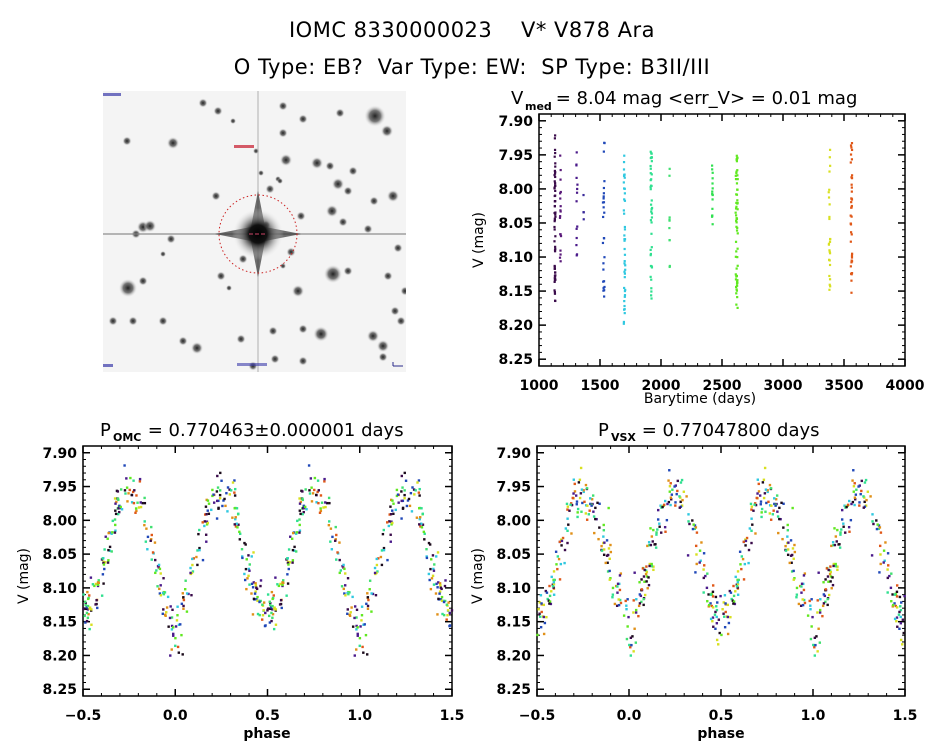 Image resolution: width=944 pixels, height=747 pixels. What do you see at coordinates (258, 234) in the screenshot?
I see `target-aperture-circle` at bounding box center [258, 234].